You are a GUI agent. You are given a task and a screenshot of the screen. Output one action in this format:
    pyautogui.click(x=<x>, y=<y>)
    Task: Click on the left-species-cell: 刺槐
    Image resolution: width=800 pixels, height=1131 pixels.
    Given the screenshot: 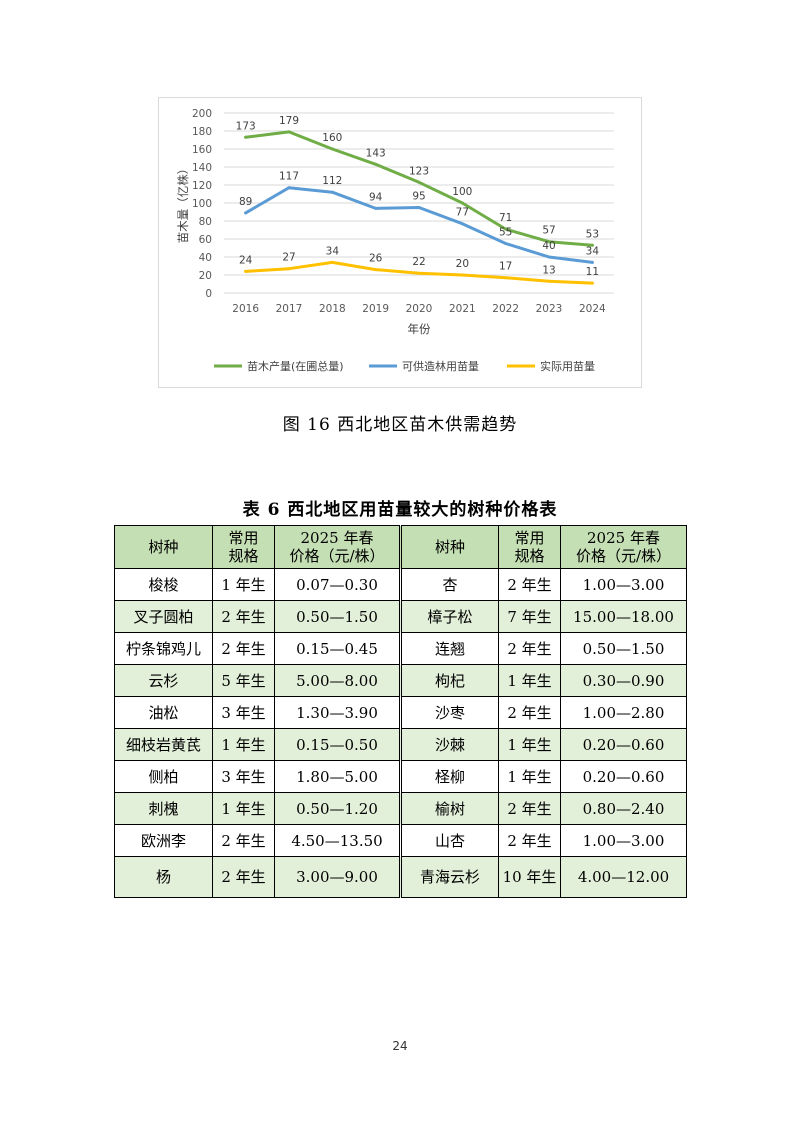 What is the action you would take?
    pyautogui.click(x=163, y=808)
    